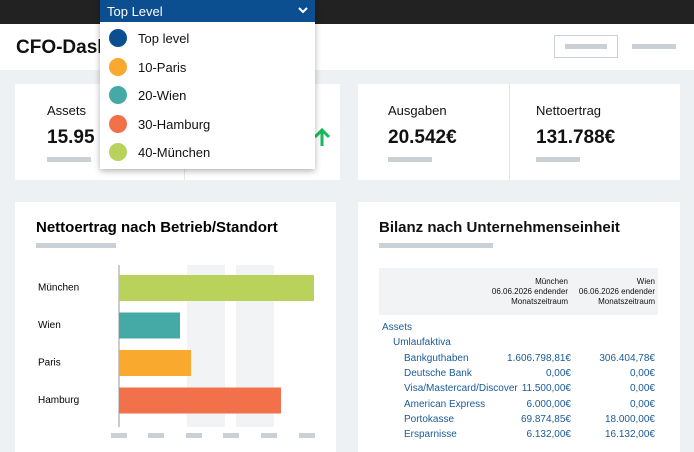 This screenshot has width=694, height=452. Describe the element at coordinates (49, 325) in the screenshot. I see `category-label: Wien` at that location.